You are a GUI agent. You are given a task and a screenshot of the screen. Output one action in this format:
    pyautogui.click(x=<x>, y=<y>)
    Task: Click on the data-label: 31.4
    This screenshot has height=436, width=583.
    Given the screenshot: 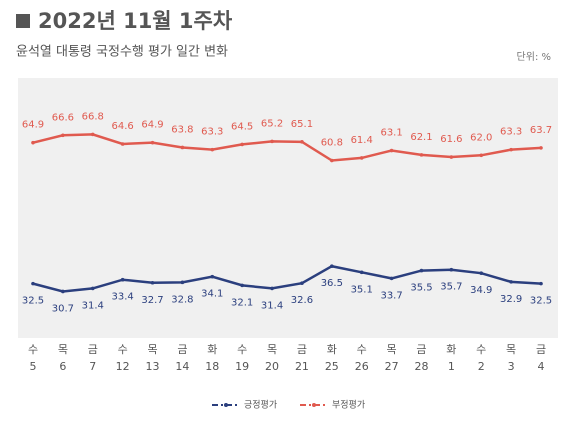 What is the action you would take?
    pyautogui.click(x=272, y=305)
    